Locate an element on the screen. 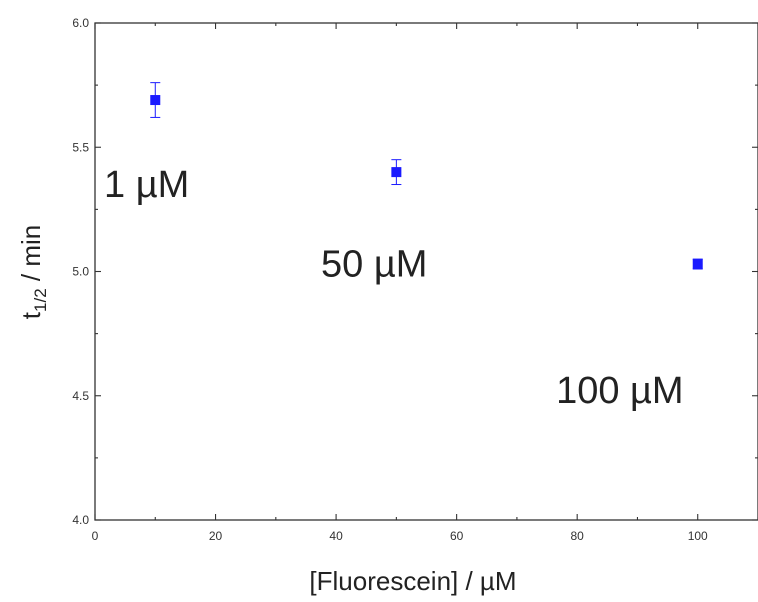  concentration-label: 100 µM is located at coordinates (620, 391).